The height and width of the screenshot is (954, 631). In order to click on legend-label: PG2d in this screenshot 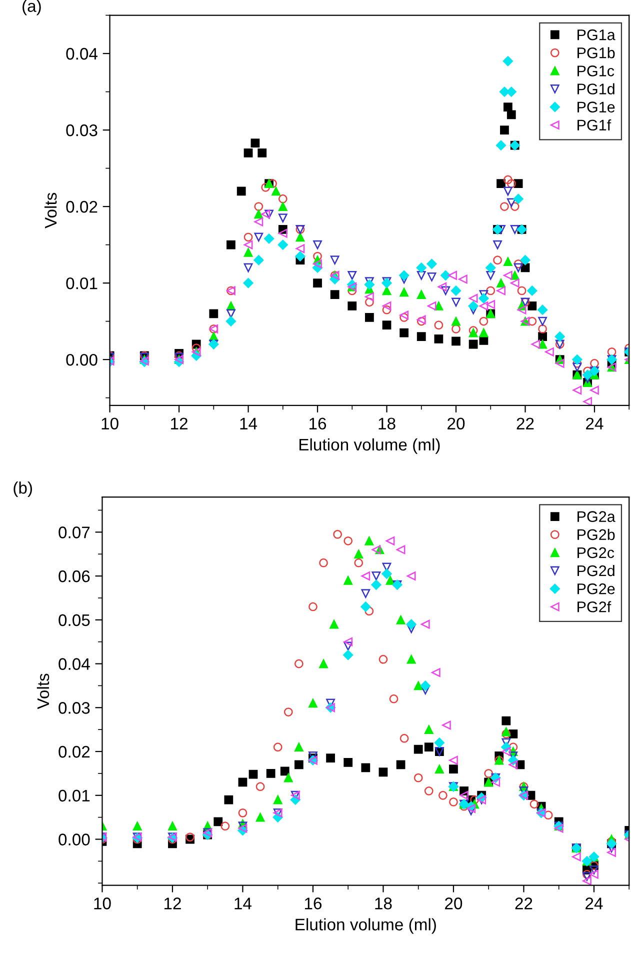, I will do `click(596, 570)`.